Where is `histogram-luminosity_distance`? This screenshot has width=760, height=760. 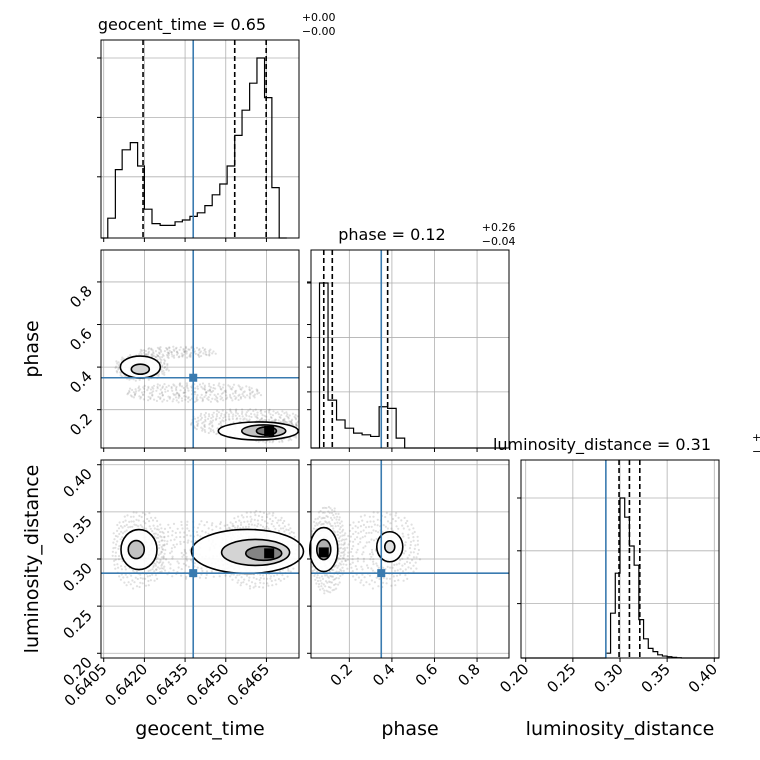
histogram-luminosity_distance is located at coordinates (620, 578).